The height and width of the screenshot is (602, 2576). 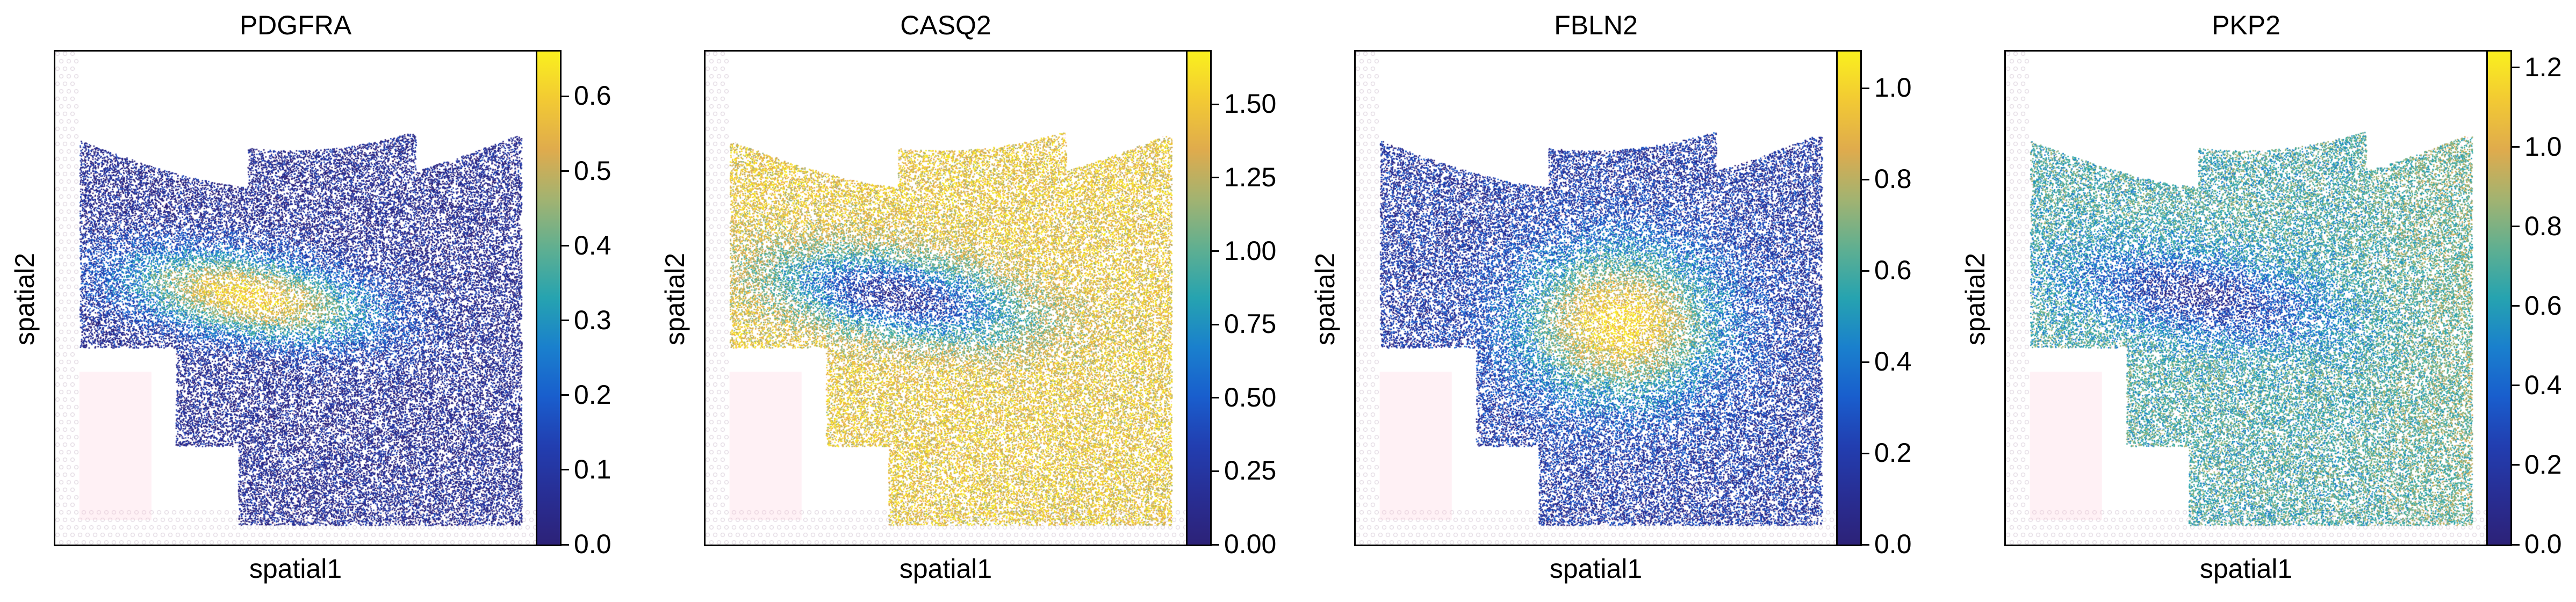 I want to click on colorbar-tick-label: 1.2, so click(x=2543, y=67).